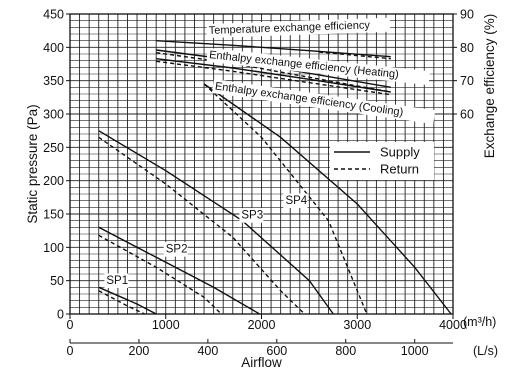 The width and height of the screenshot is (509, 374). I want to click on annotation-sp4: SP4, so click(295, 200).